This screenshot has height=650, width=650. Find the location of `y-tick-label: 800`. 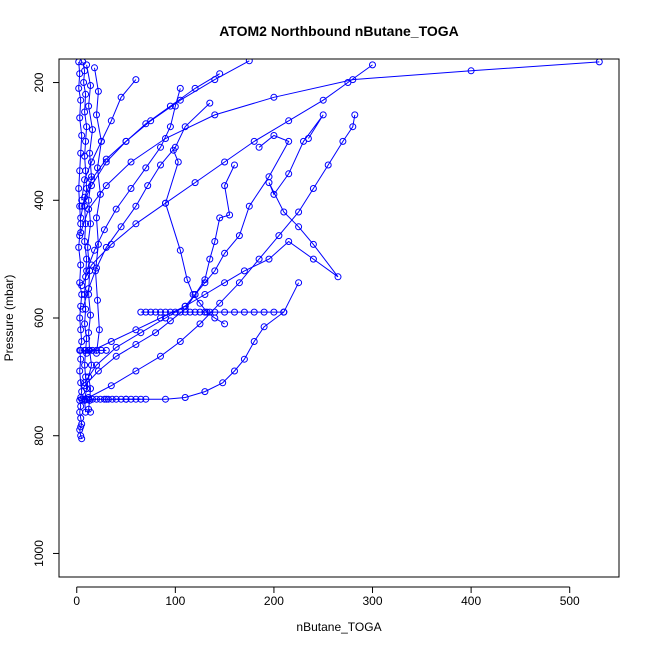

y-tick-label: 800 is located at coordinates (39, 435).